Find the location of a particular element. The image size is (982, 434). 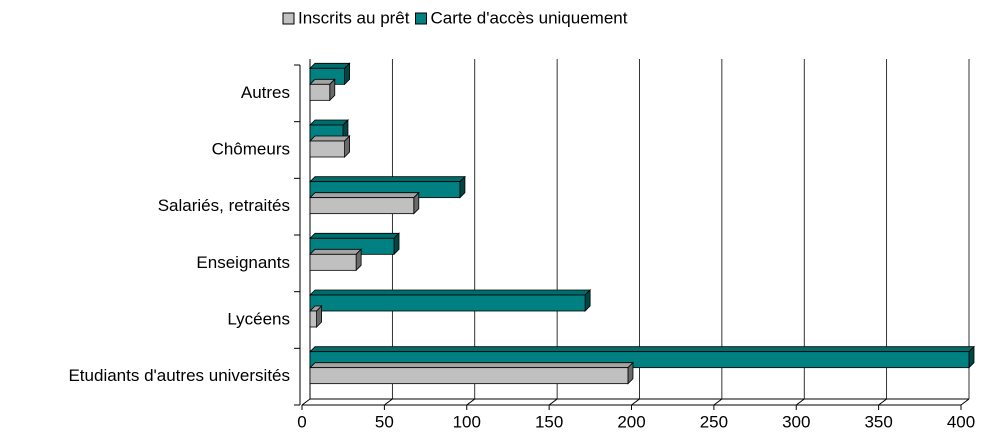

x-tick-label: 300 is located at coordinates (796, 421).